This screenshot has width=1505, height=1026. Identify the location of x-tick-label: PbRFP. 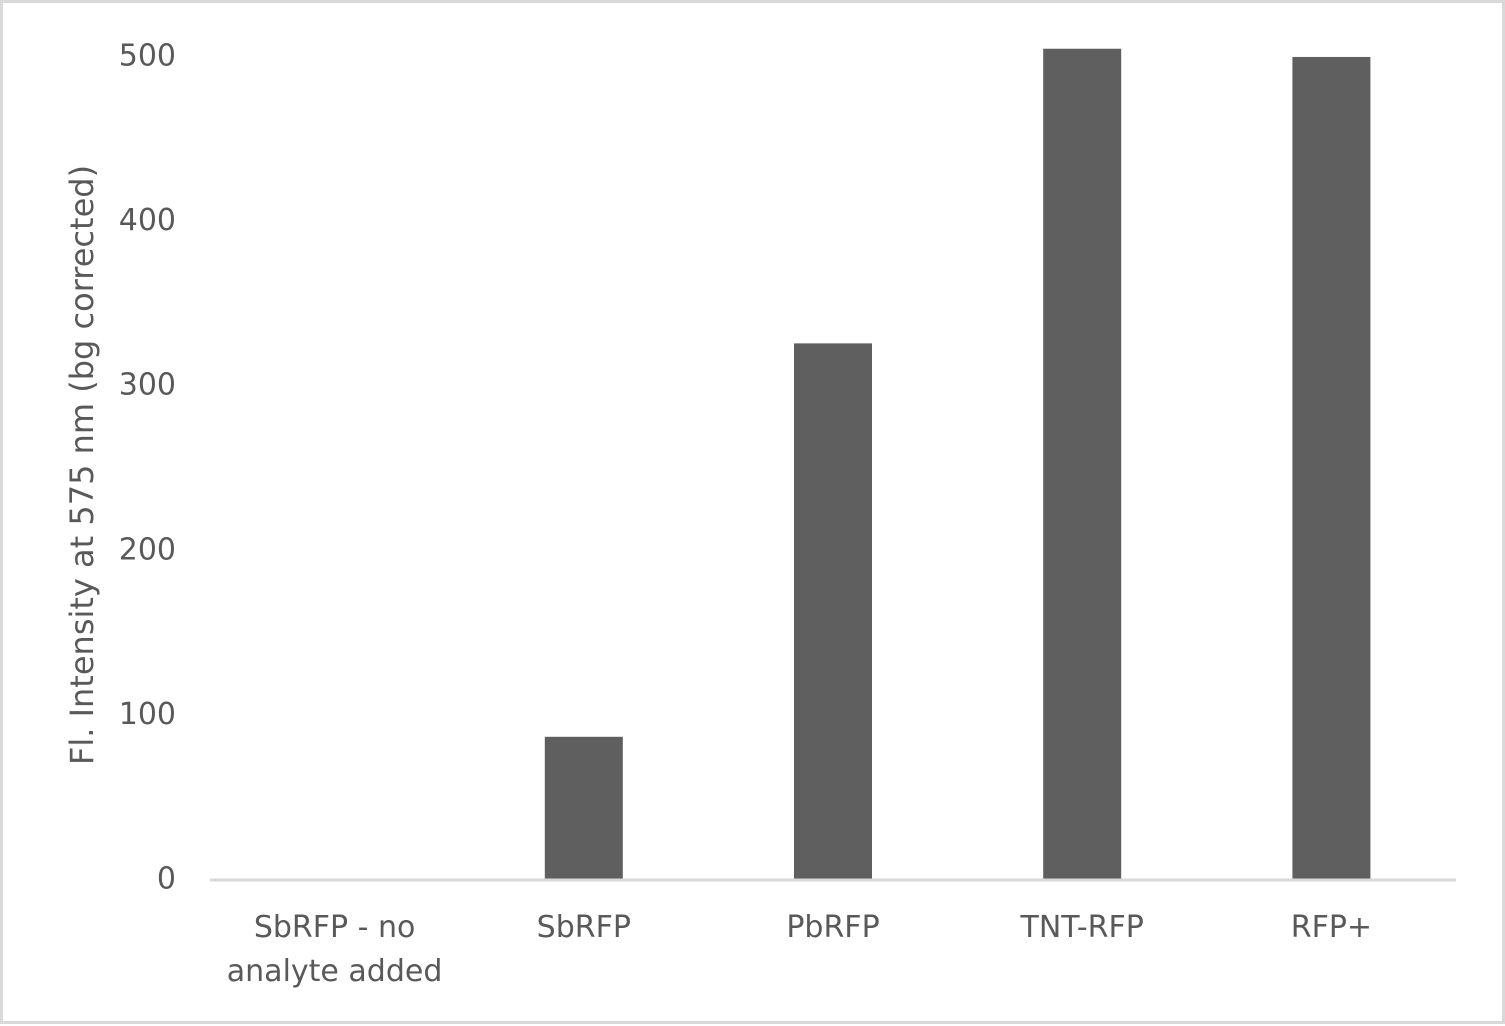
(833, 927).